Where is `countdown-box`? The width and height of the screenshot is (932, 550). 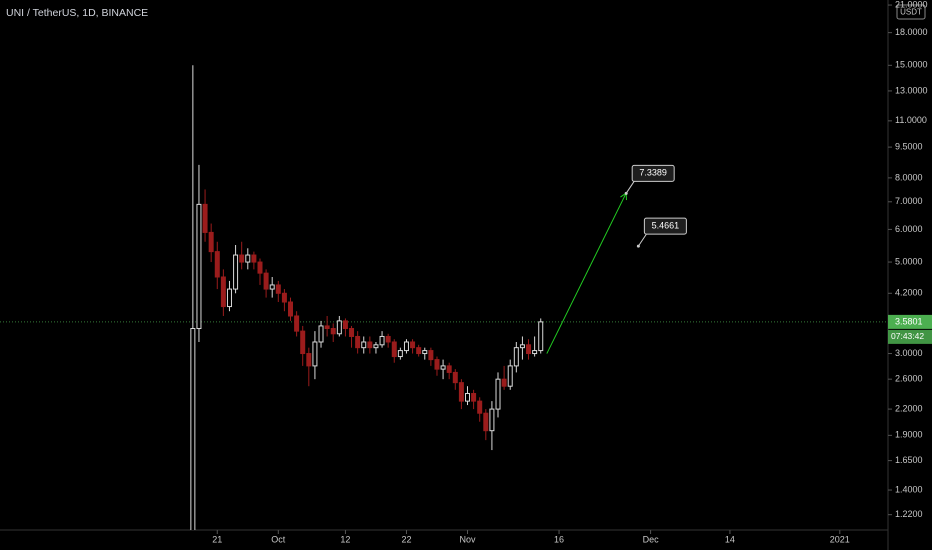
countdown-box is located at coordinates (910, 336).